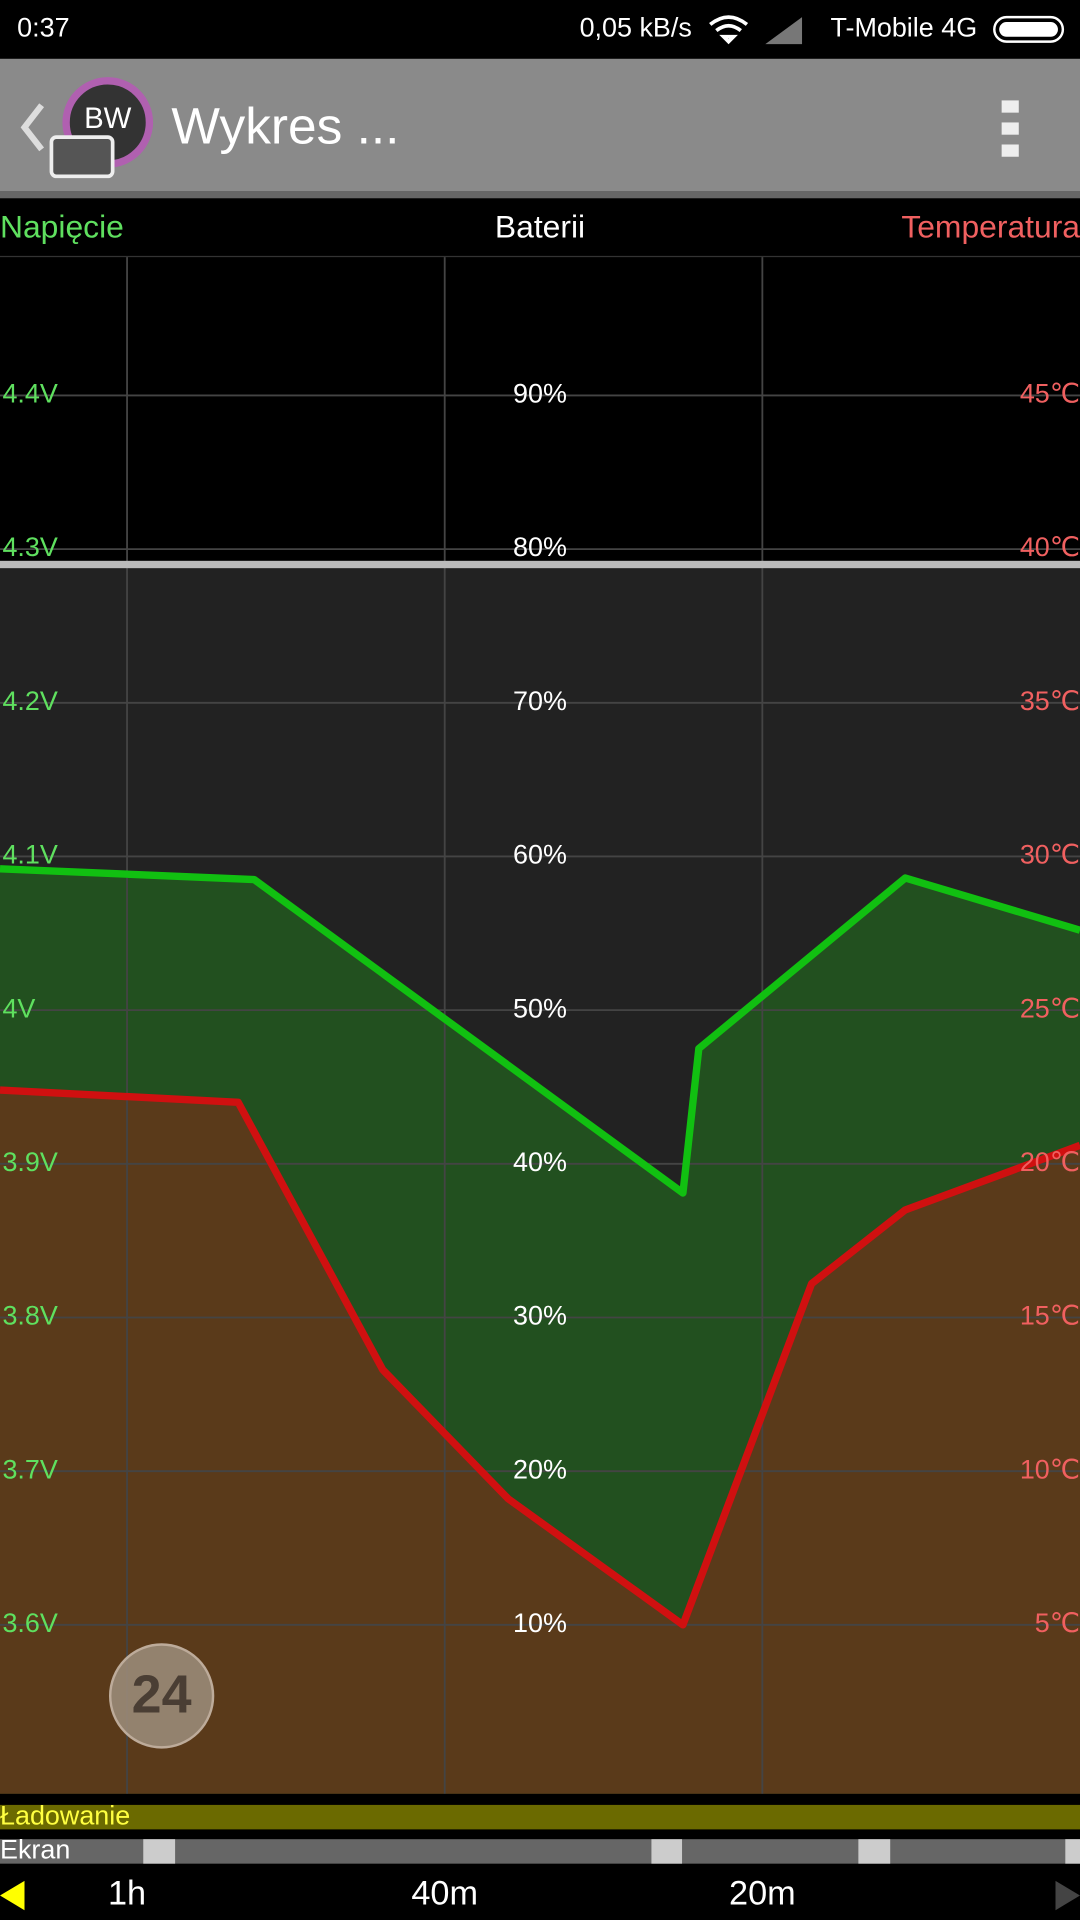 The height and width of the screenshot is (1920, 1080). What do you see at coordinates (29, 1623) in the screenshot?
I see `y-tick-label: 3.6V` at bounding box center [29, 1623].